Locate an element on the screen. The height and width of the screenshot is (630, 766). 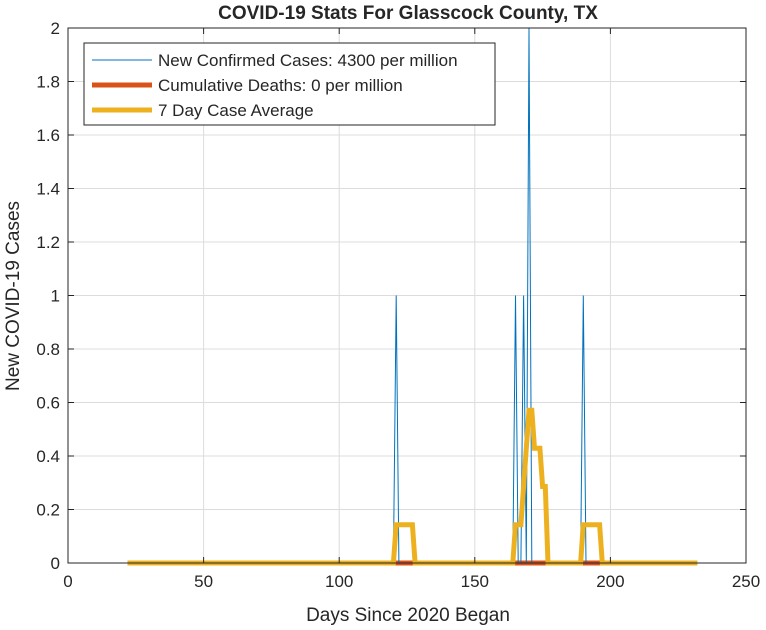
y-tick-label: 0.8 is located at coordinates (48, 349).